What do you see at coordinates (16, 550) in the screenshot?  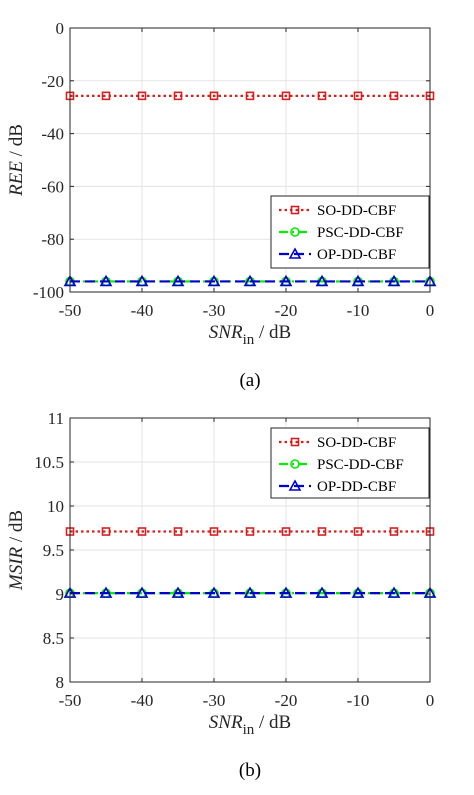 I see `y-axis-label: MSIR / dB` at bounding box center [16, 550].